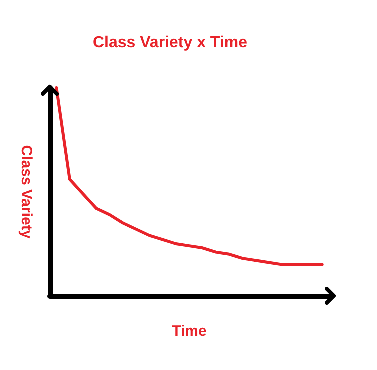  What do you see at coordinates (26, 192) in the screenshot?
I see `y-axis-title: Class Variety` at bounding box center [26, 192].